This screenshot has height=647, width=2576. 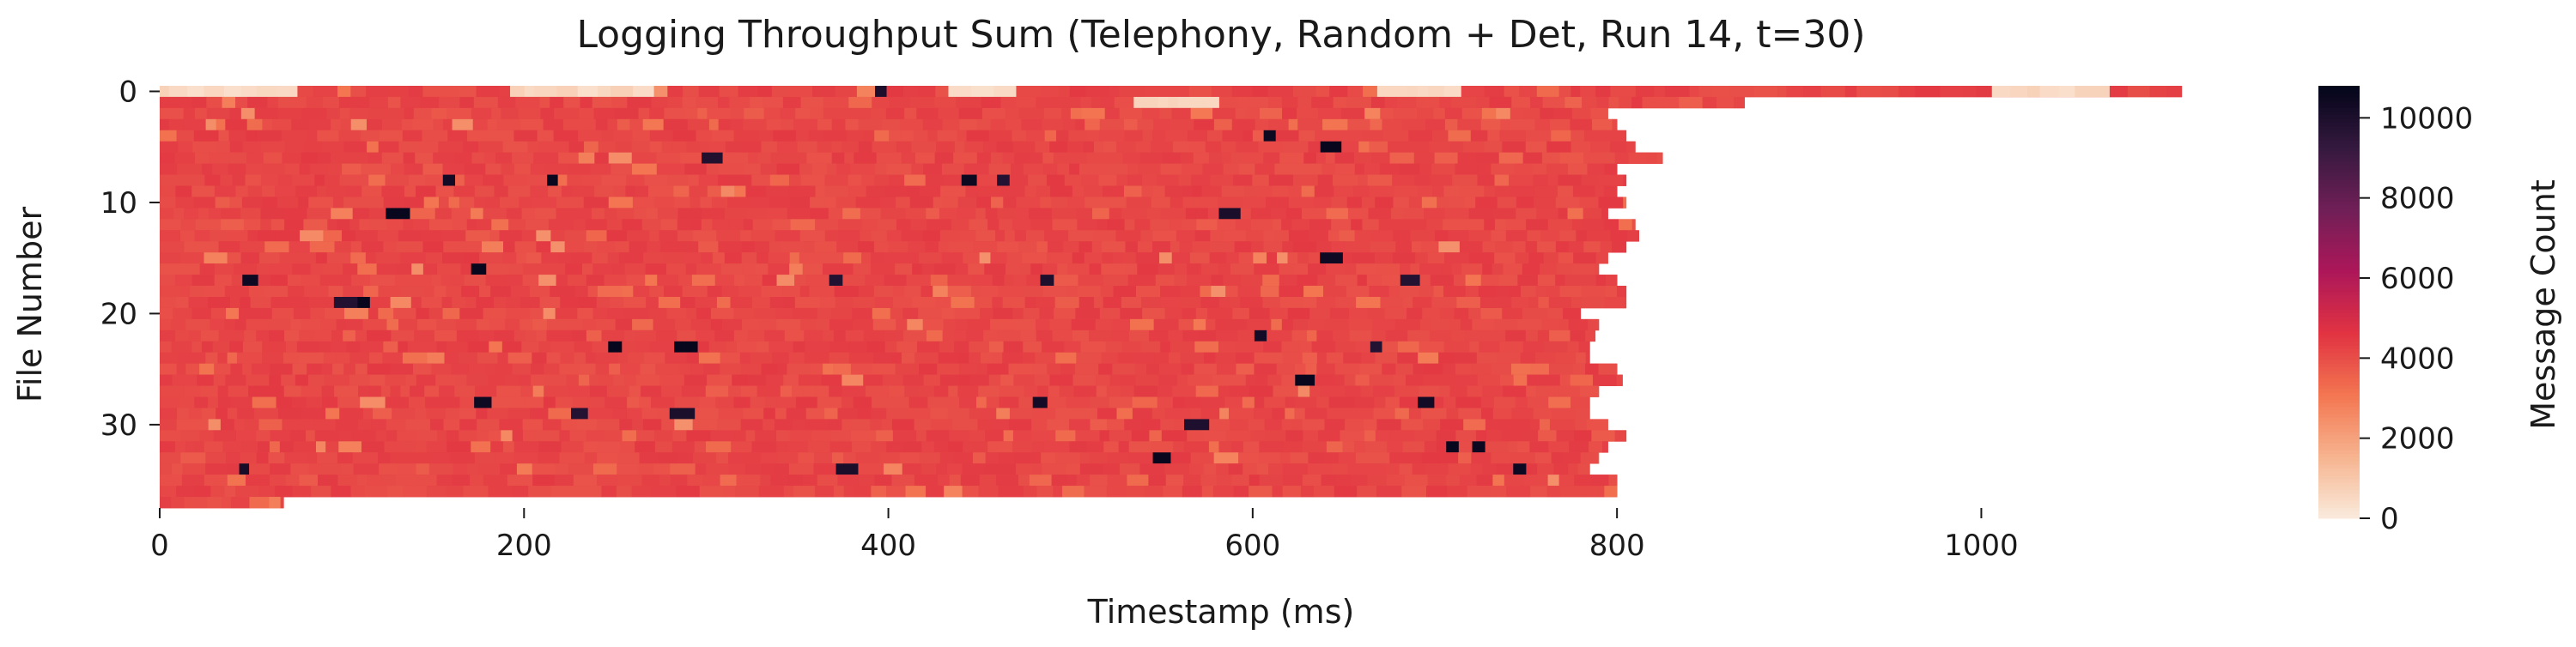 I want to click on colorbar-tick-label: 4000, so click(x=2418, y=359).